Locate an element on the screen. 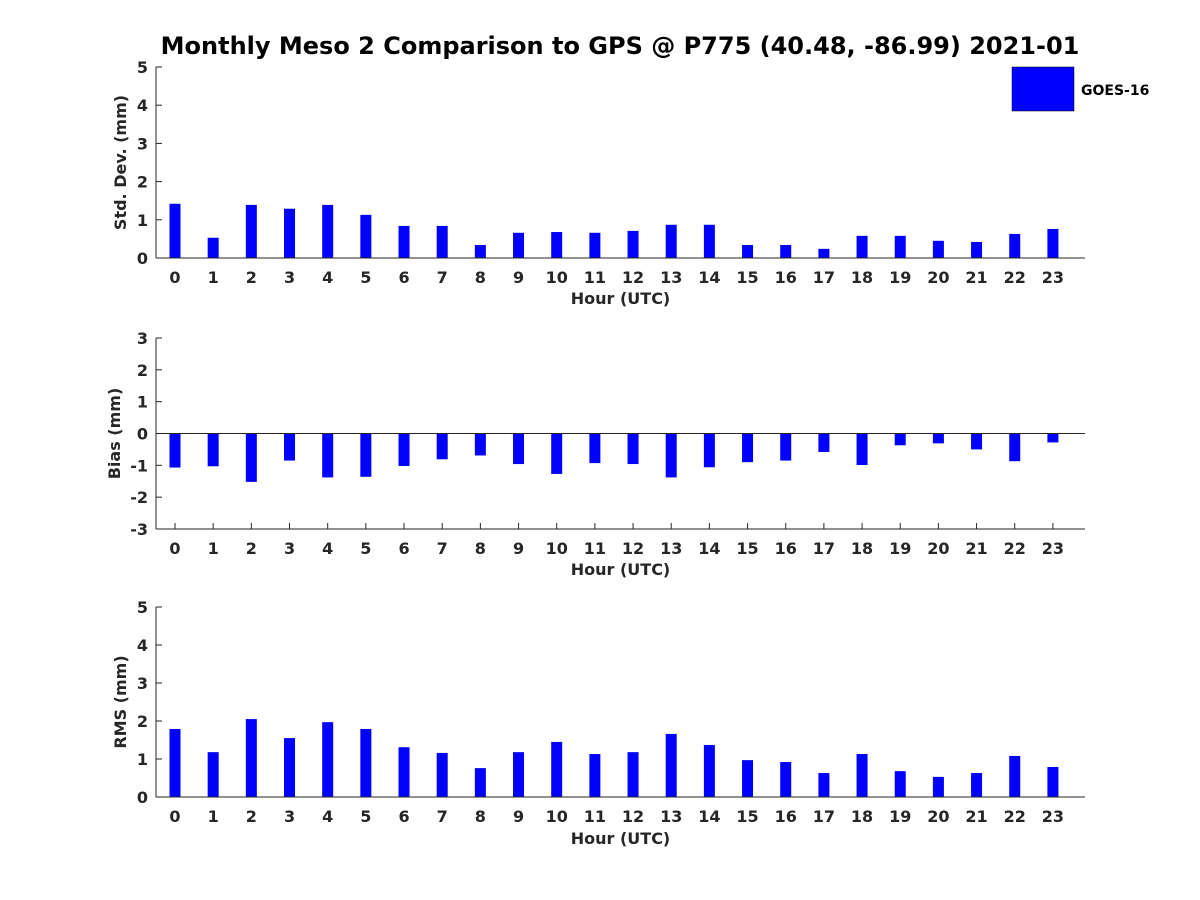 This screenshot has height=900, width=1200. rms-xtick-label: 23 is located at coordinates (1053, 816).